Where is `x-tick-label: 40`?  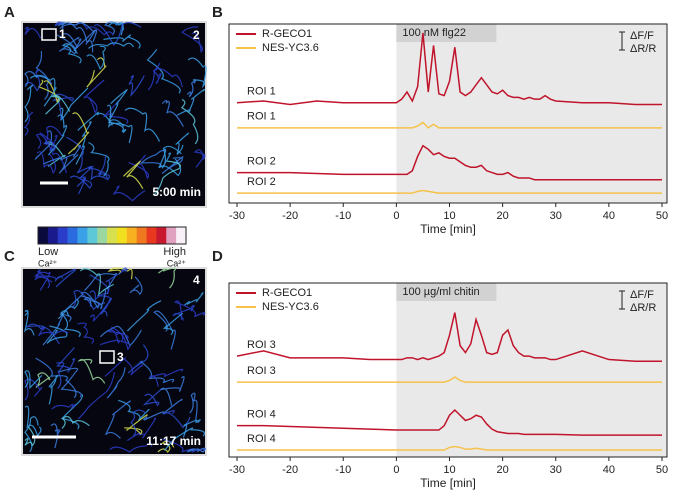
x-tick-label: 40 is located at coordinates (609, 216).